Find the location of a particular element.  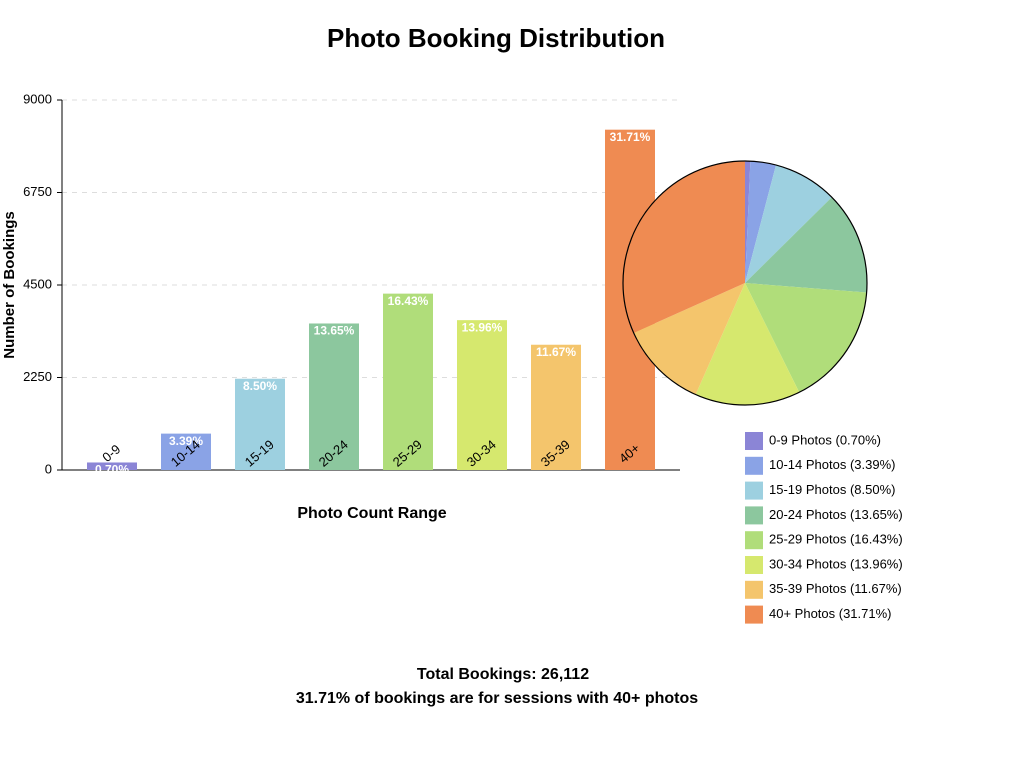

chart-title: Photo Booking Distribution is located at coordinates (496, 38).